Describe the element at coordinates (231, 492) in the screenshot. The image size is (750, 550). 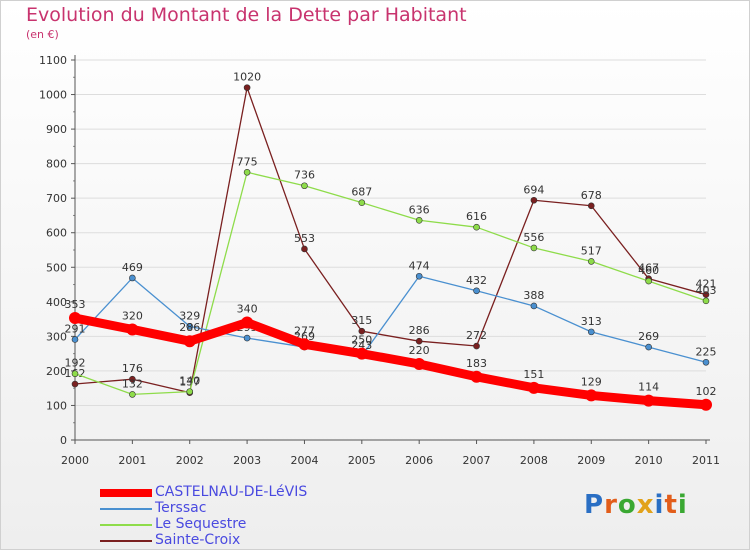
I see `legend-label: CASTELNAU-DE-LéVIS` at that location.